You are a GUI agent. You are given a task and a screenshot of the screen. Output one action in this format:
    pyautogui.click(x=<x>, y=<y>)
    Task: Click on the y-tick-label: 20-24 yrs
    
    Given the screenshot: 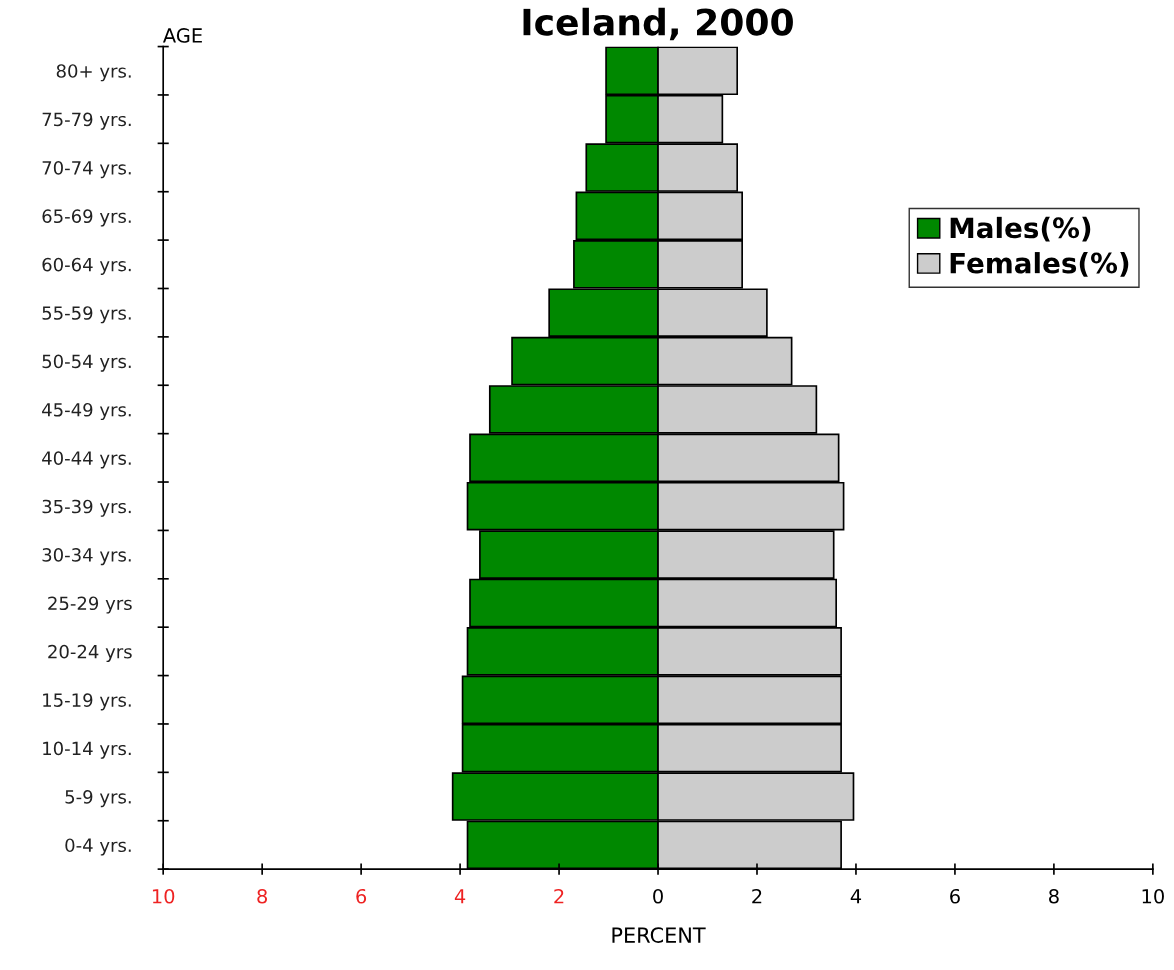 What is the action you would take?
    pyautogui.click(x=90, y=653)
    